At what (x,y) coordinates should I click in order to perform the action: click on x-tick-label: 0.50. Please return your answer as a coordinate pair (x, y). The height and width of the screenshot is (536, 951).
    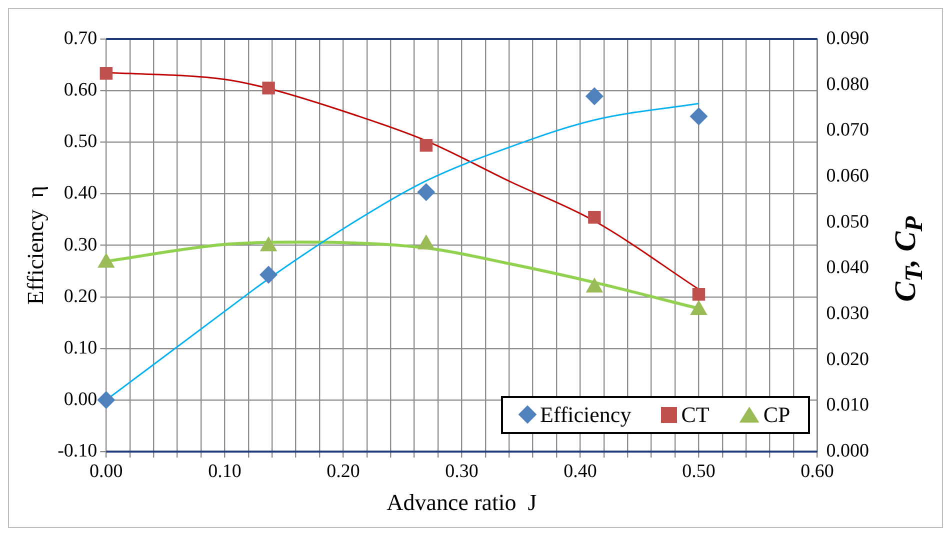
    Looking at the image, I should click on (699, 471).